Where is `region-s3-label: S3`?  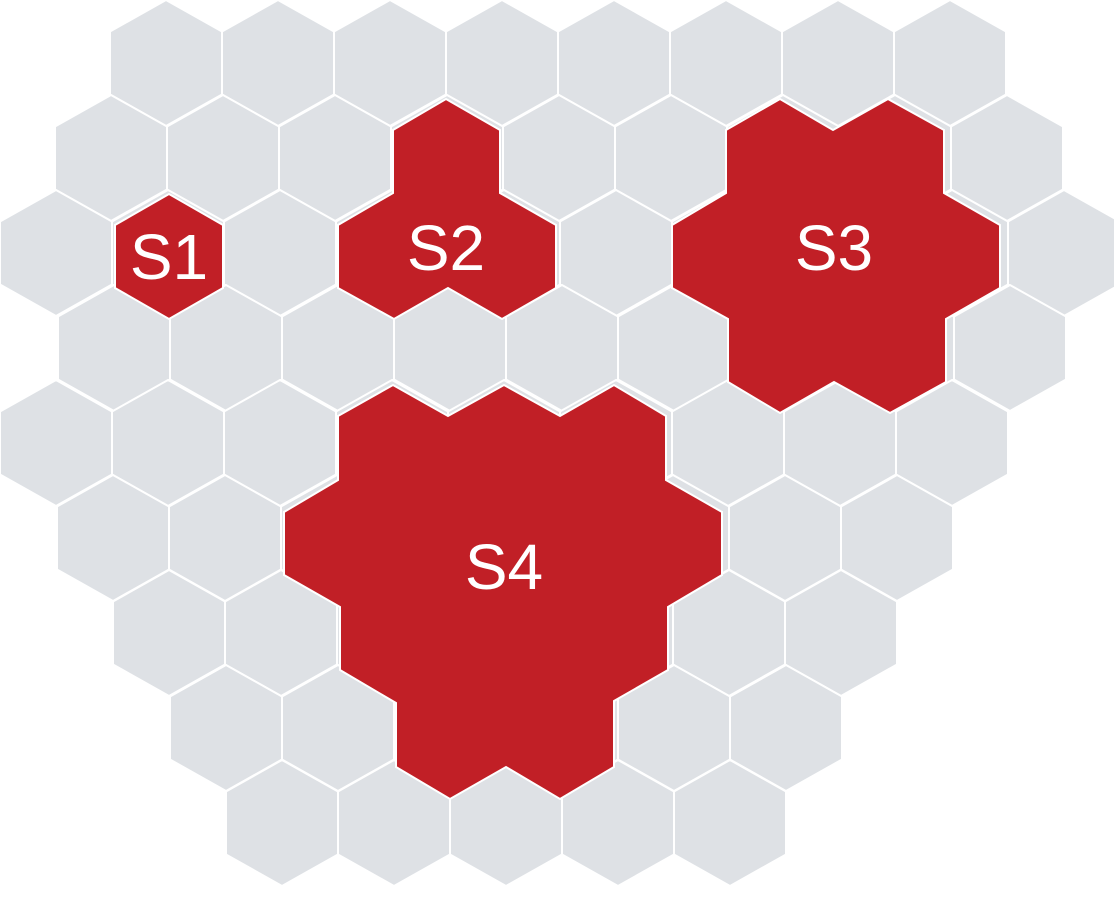
region-s3-label: S3 is located at coordinates (834, 248).